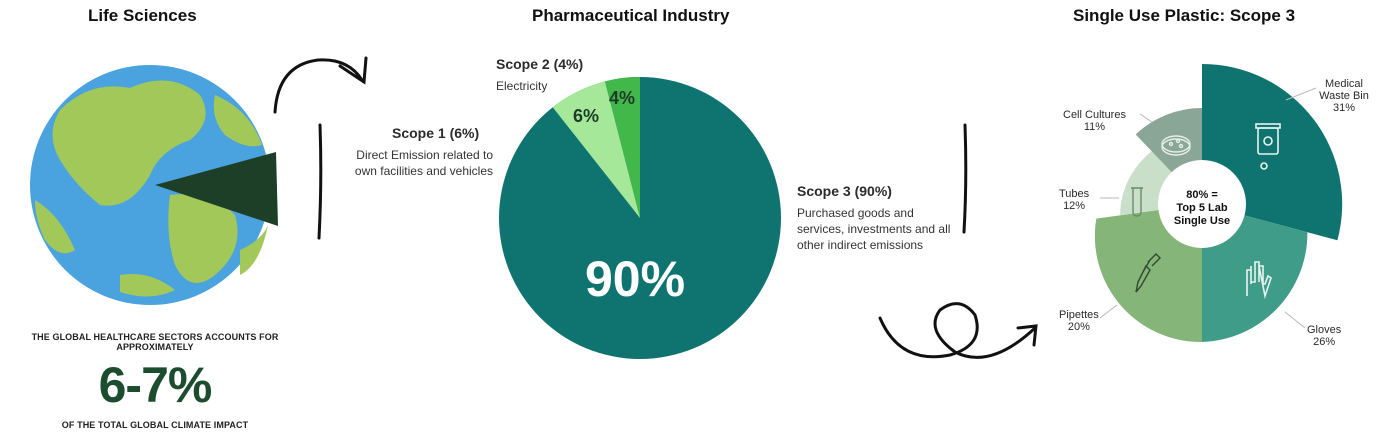  What do you see at coordinates (1202, 208) in the screenshot?
I see `plastic-center-label: 80% = Top 5 Lab Single Use` at bounding box center [1202, 208].